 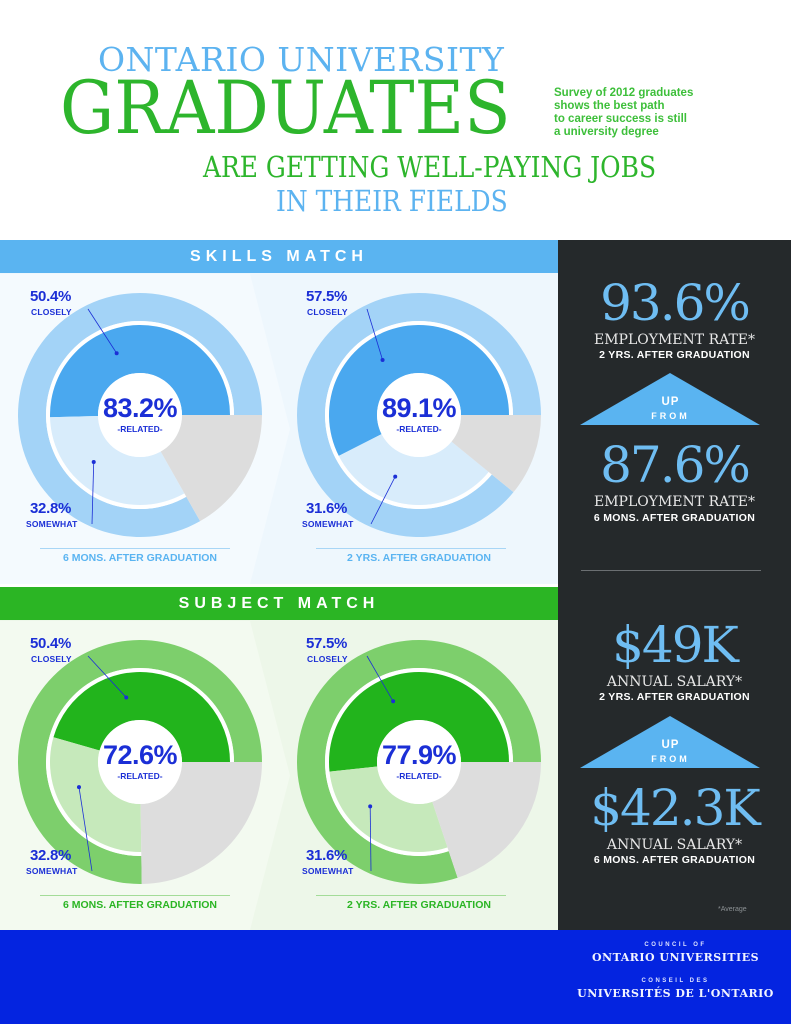 What do you see at coordinates (675, 993) in the screenshot?
I see `footer-fr-logo: UNIVERSITÉS DE L'ONTARIO` at bounding box center [675, 993].